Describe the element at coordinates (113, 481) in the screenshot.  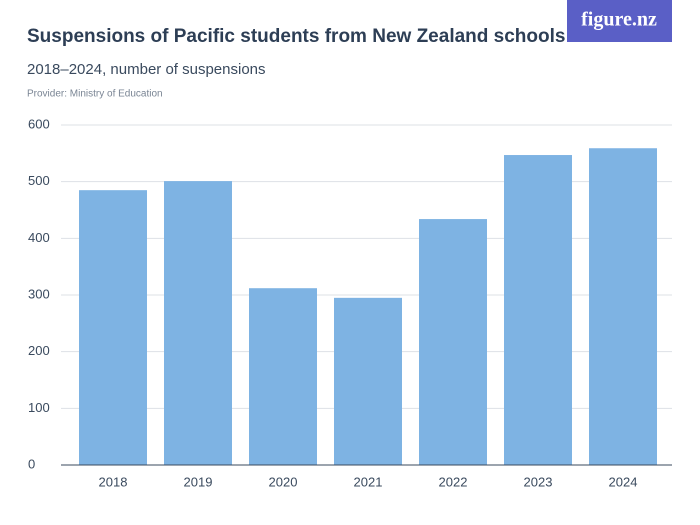
I see `x-tick-label: 2018` at that location.